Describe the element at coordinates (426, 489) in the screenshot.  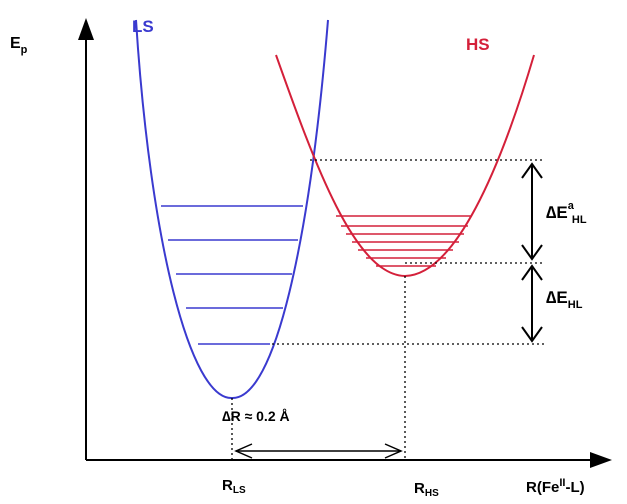
I see `r-hs-label: RHS` at that location.